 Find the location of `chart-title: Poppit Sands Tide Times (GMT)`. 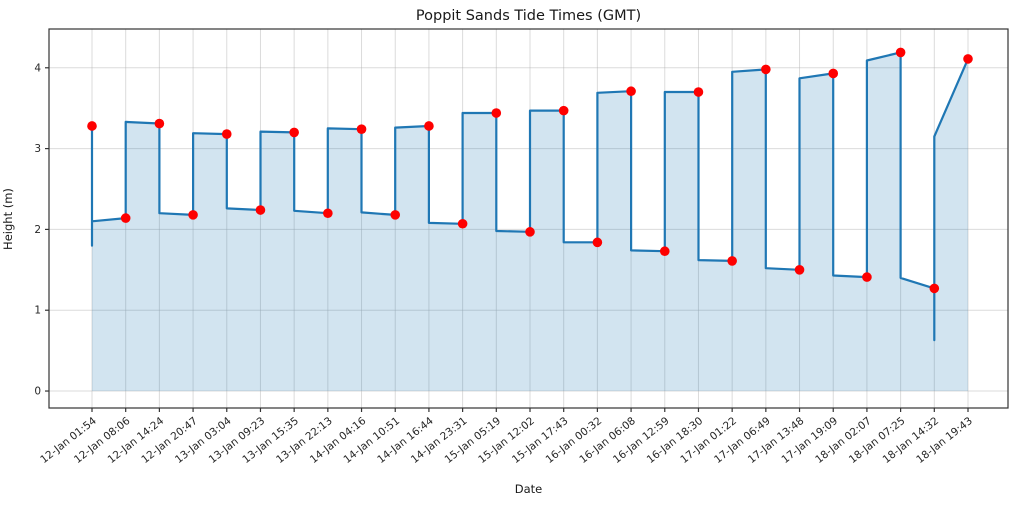

chart-title: Poppit Sands Tide Times (GMT) is located at coordinates (528, 16).